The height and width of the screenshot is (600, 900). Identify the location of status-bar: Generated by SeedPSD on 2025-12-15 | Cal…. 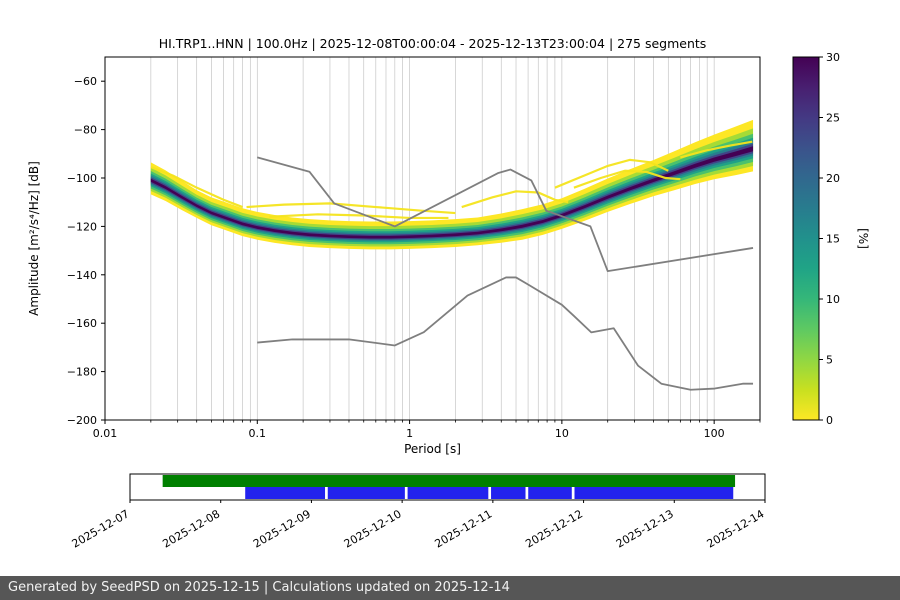
(450, 588).